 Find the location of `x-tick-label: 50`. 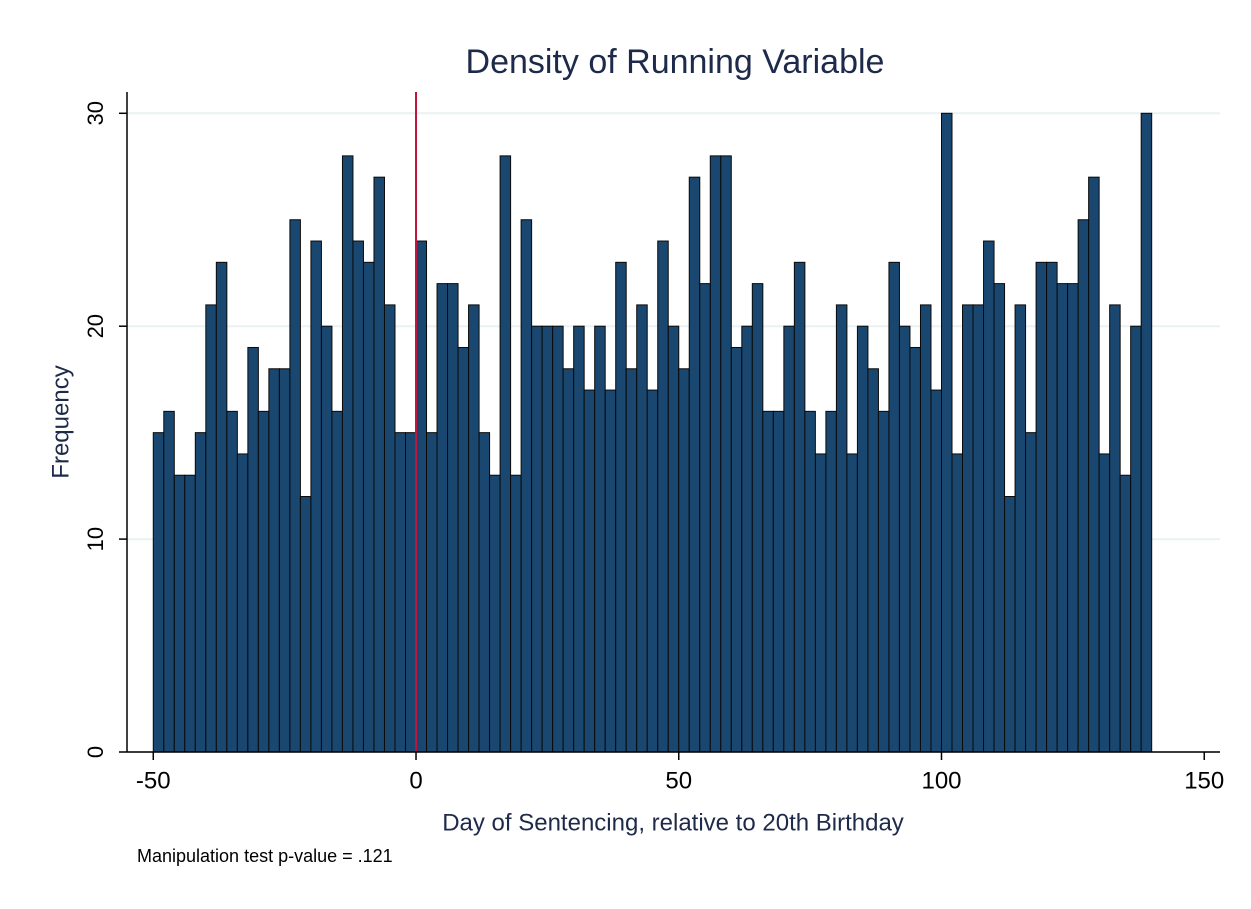

x-tick-label: 50 is located at coordinates (678, 780).